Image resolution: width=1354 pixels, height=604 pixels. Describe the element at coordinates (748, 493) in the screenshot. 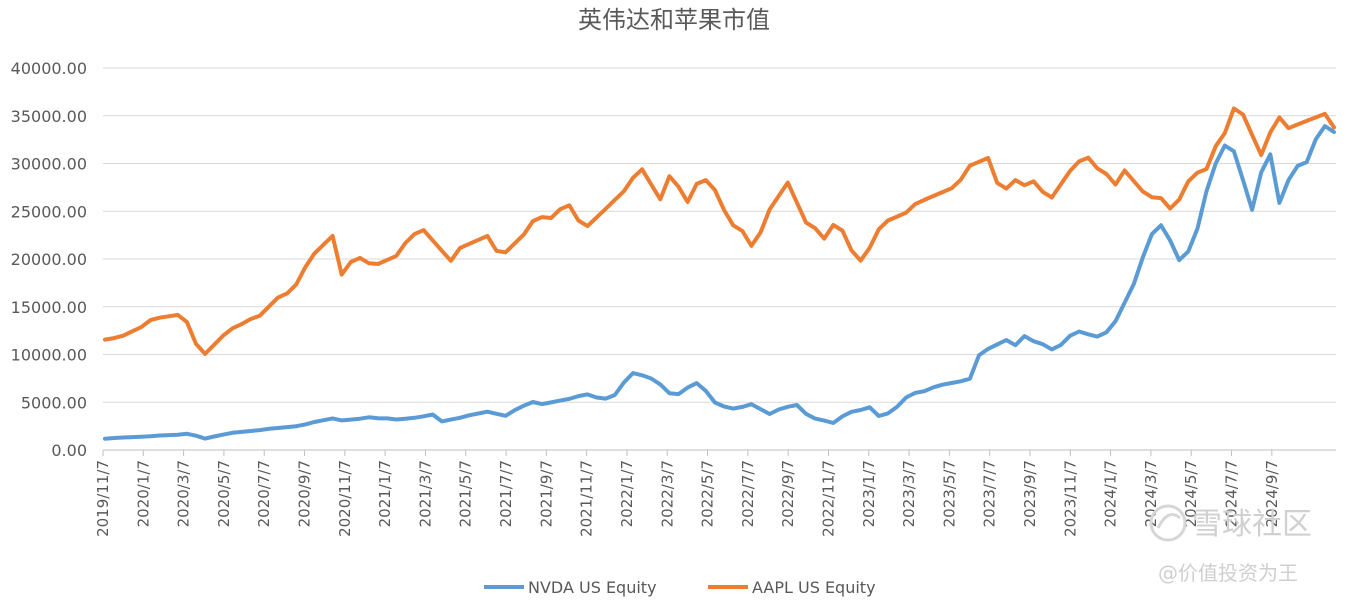

I see `x-tick-label: 2022/7/7` at that location.